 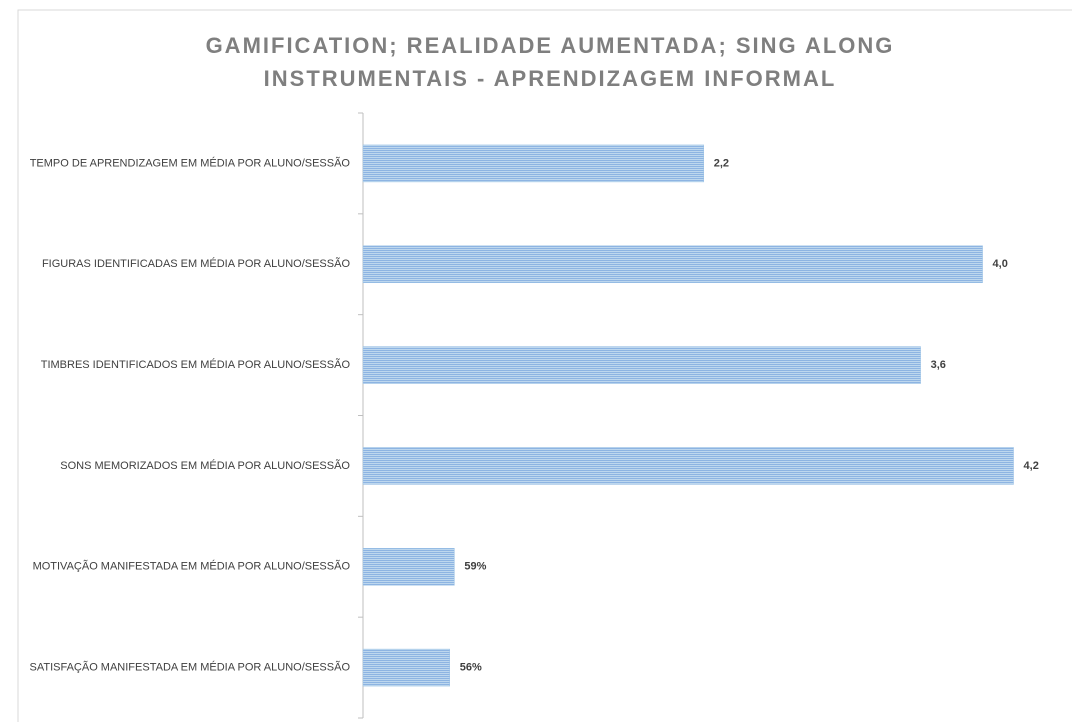 I want to click on value-label: 56%, so click(x=471, y=667).